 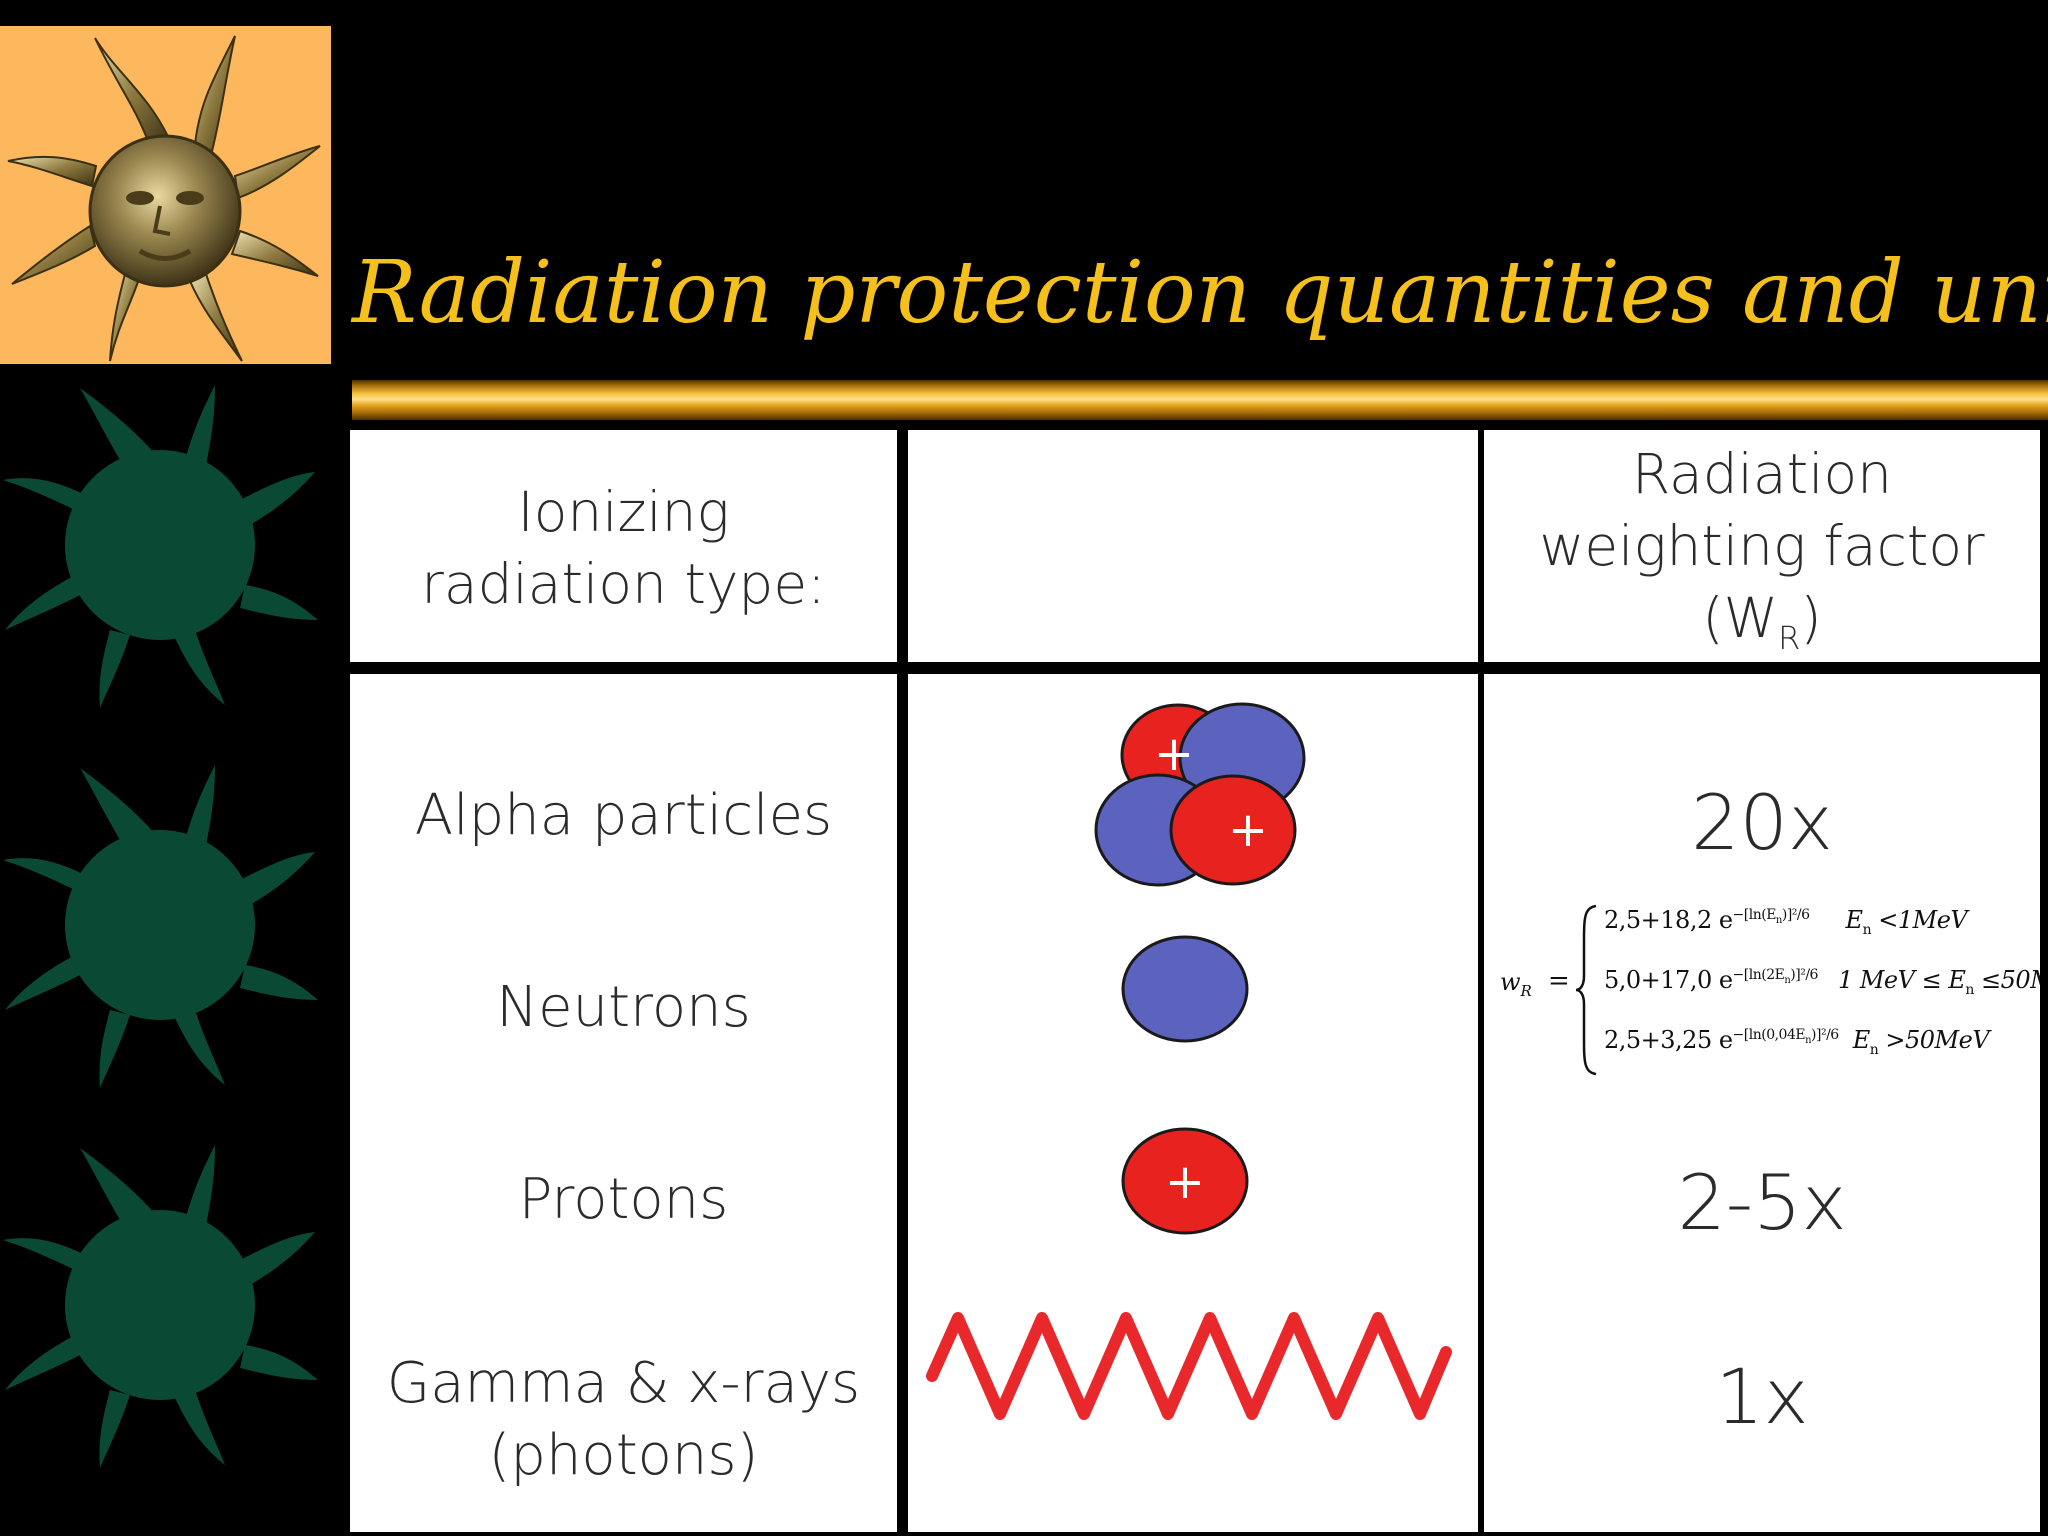 What do you see at coordinates (2010, 980) in the screenshot?
I see `case-2-cond-tail: ≤50MeV` at bounding box center [2010, 980].